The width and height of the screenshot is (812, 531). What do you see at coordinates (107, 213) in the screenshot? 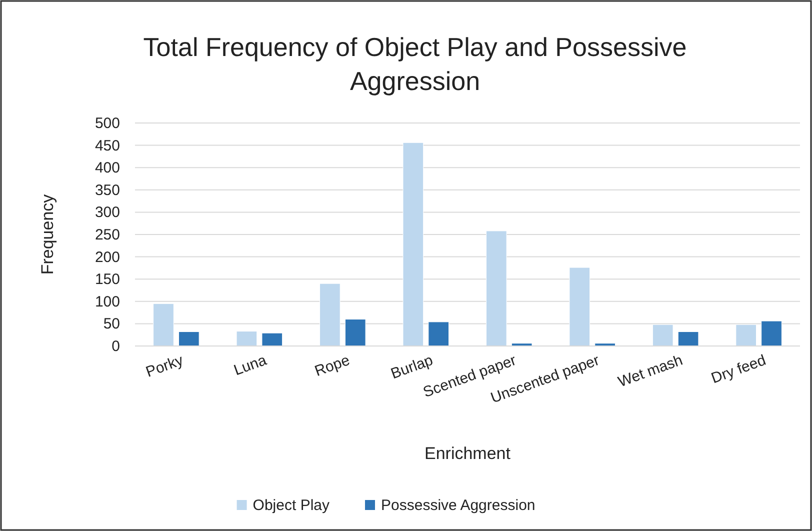
I see `y-tick-label: 300` at bounding box center [107, 213].